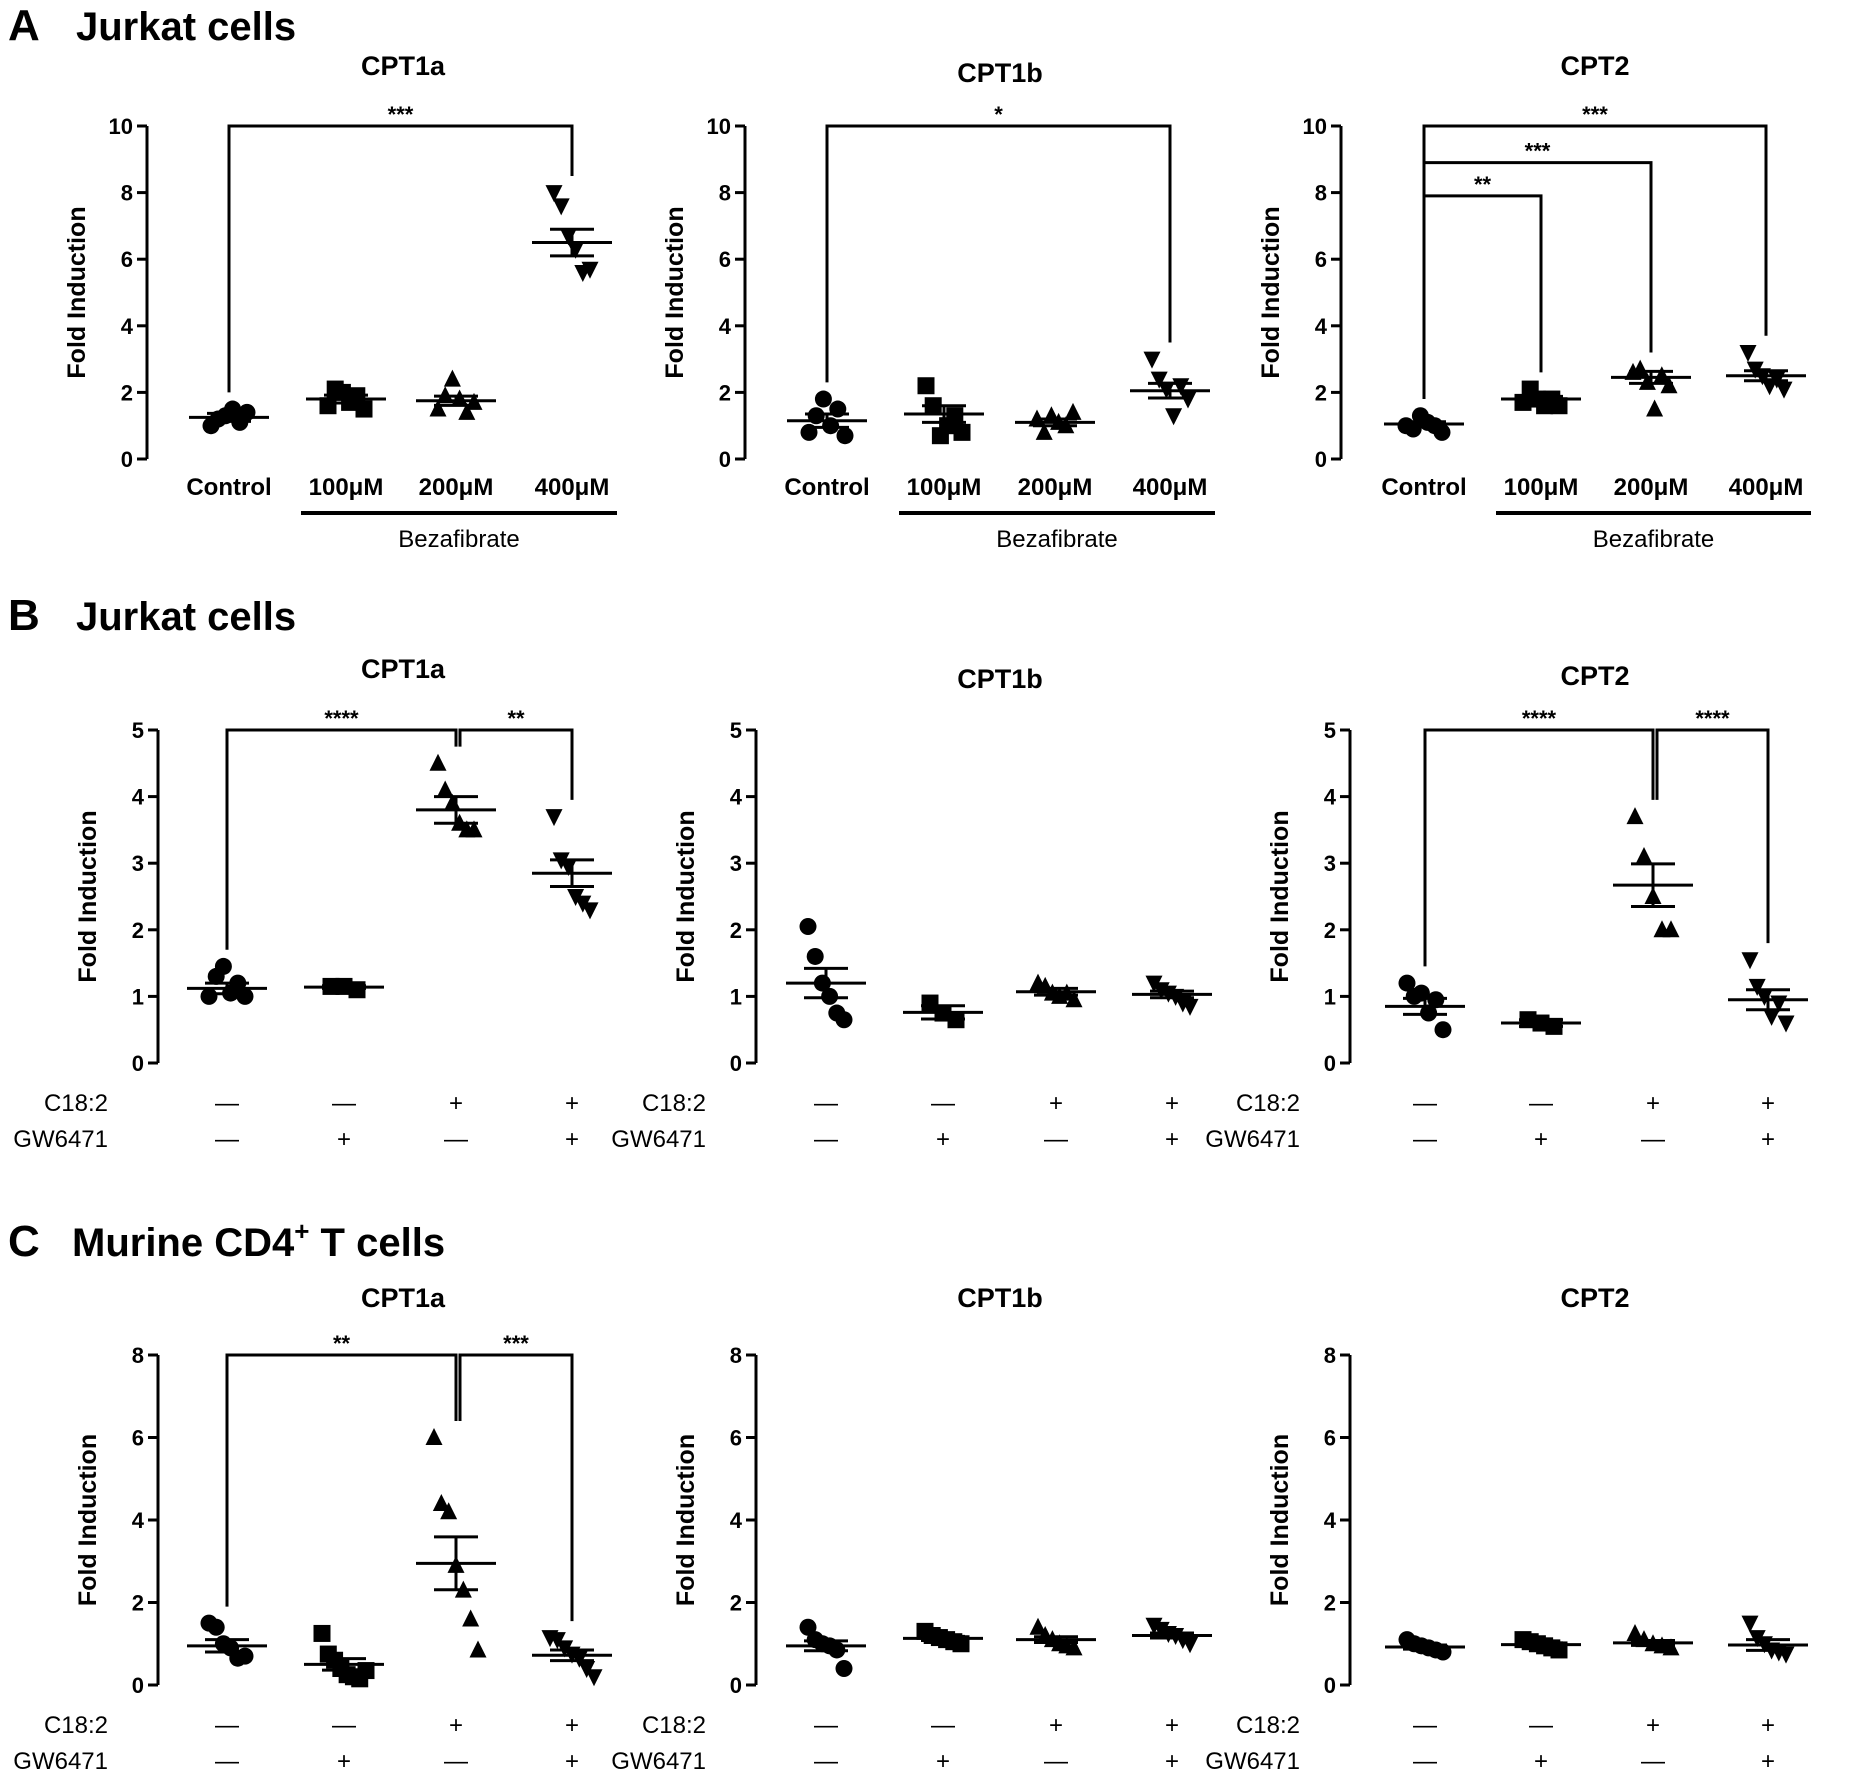  What do you see at coordinates (377, 1243) in the screenshot?
I see `panel-c-title-rest: T cells` at bounding box center [377, 1243].